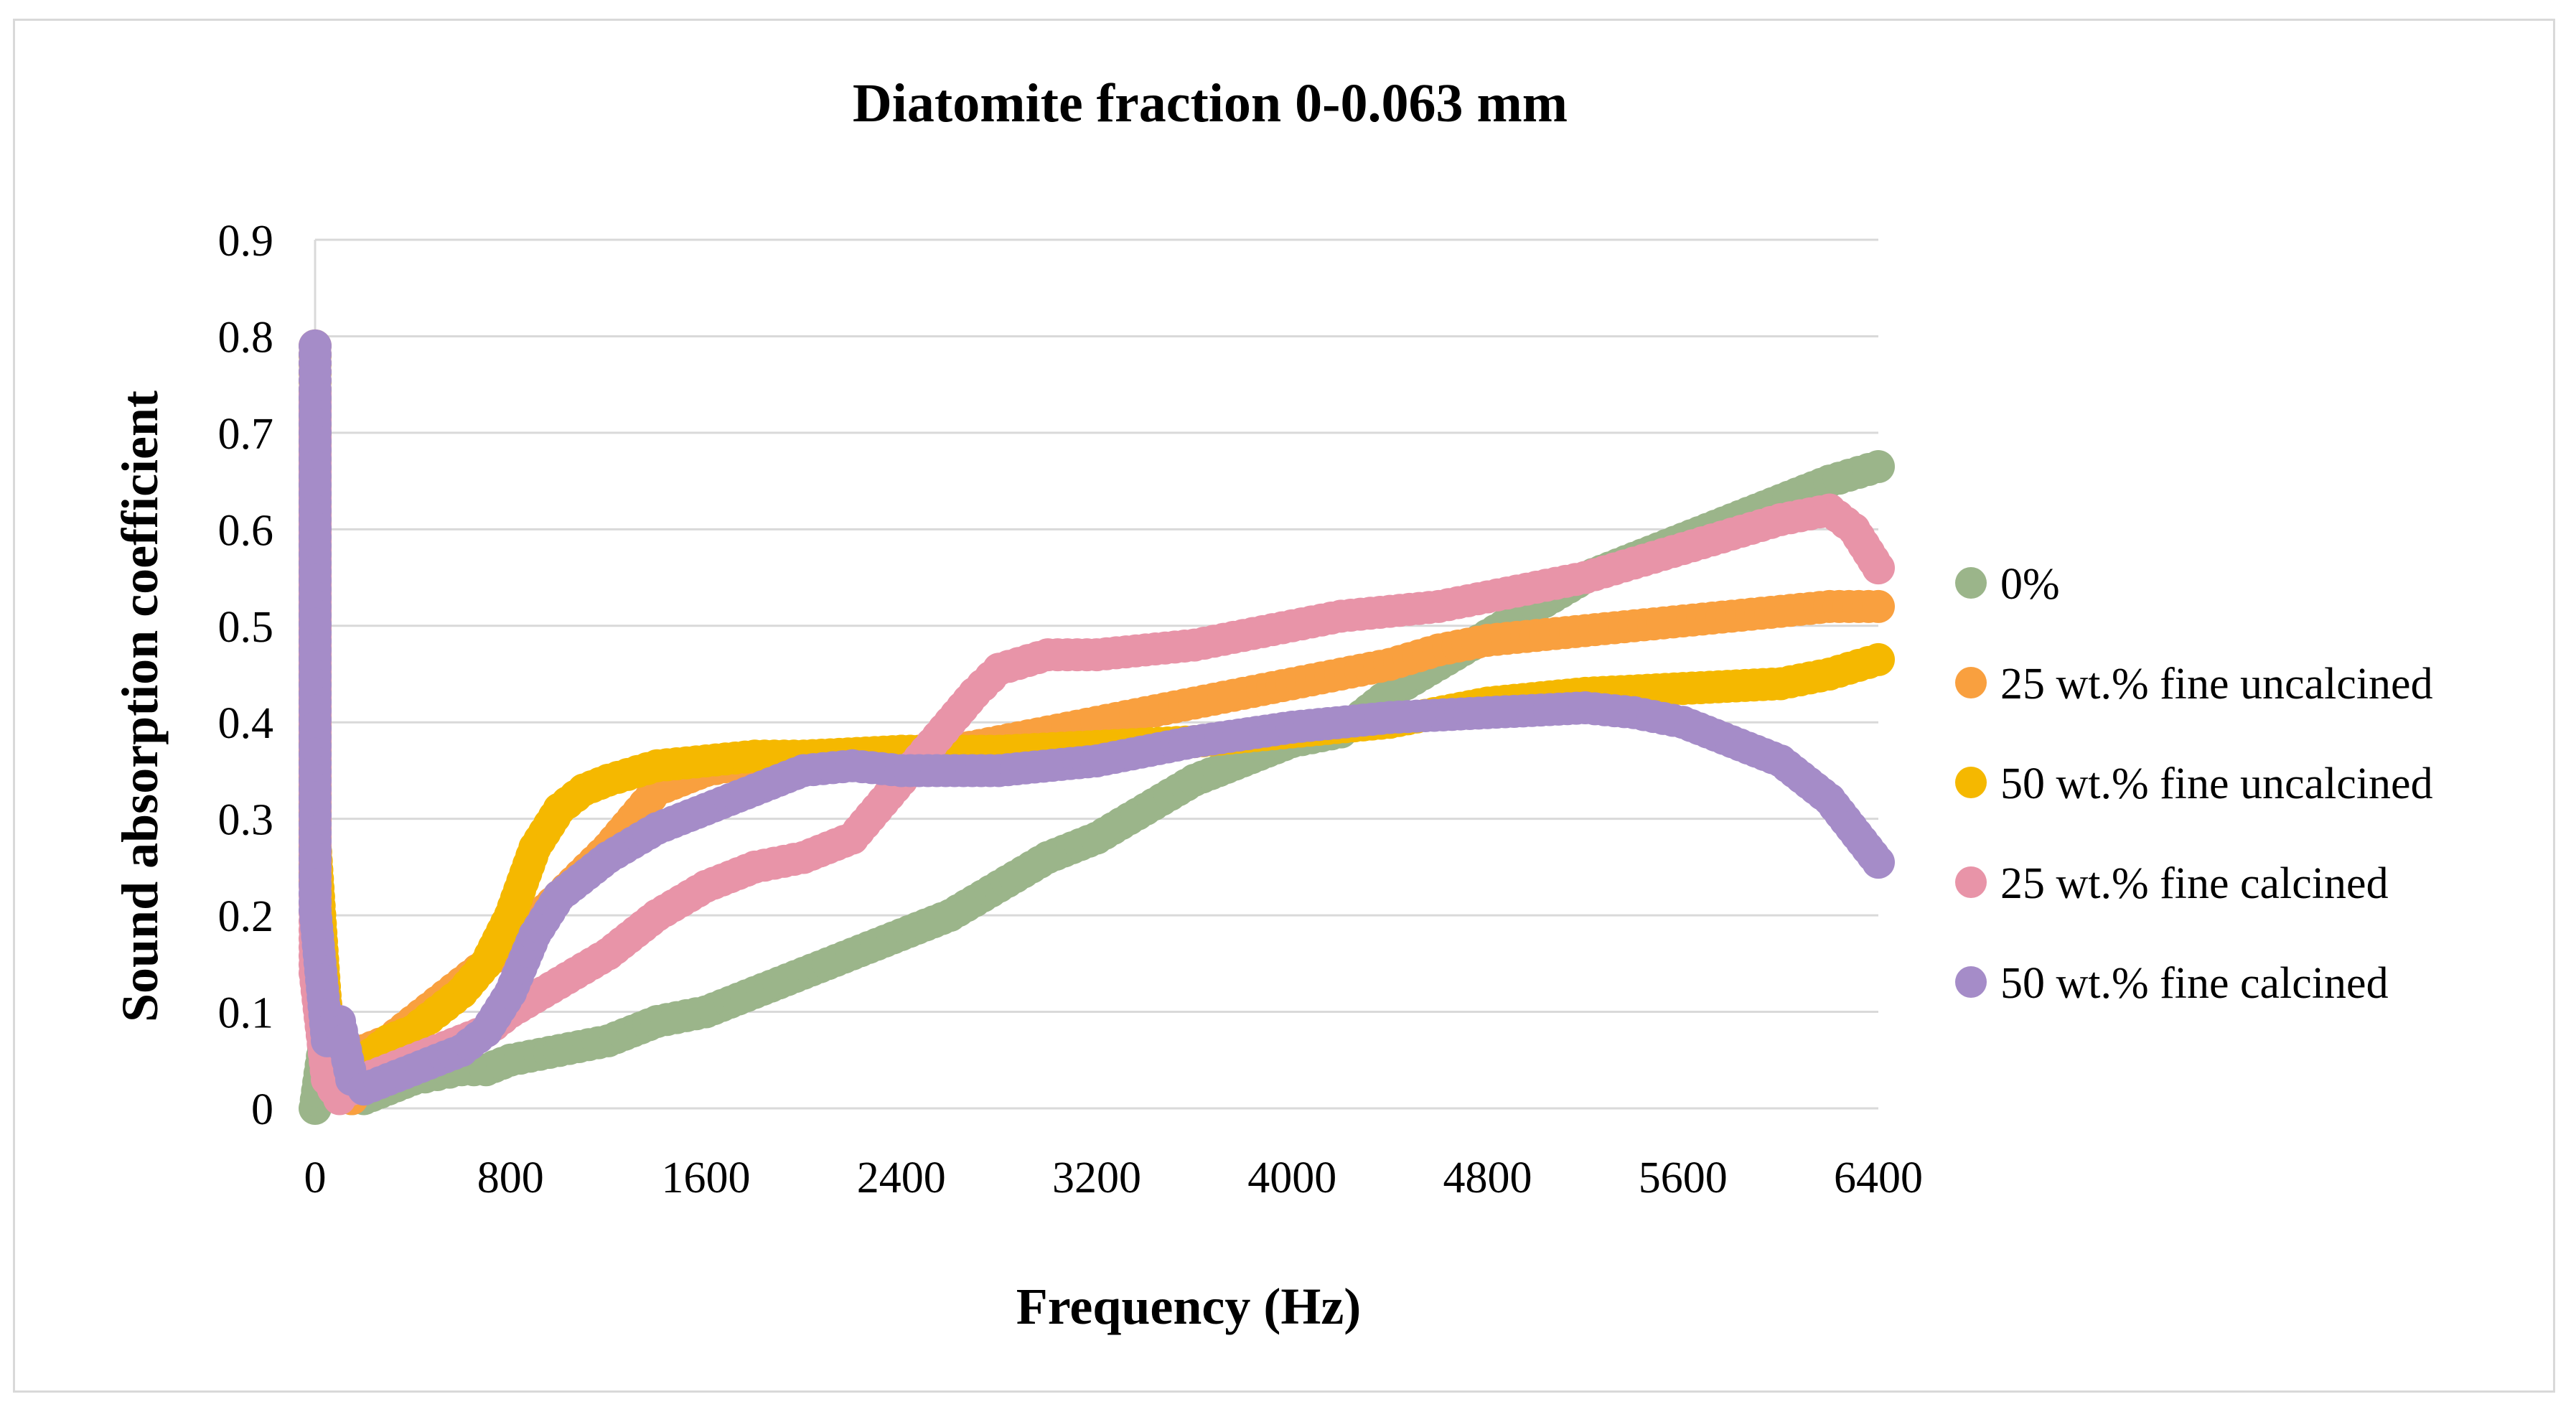  I want to click on chart-title: Diatomite fraction 0-0.063 mm, so click(1210, 103).